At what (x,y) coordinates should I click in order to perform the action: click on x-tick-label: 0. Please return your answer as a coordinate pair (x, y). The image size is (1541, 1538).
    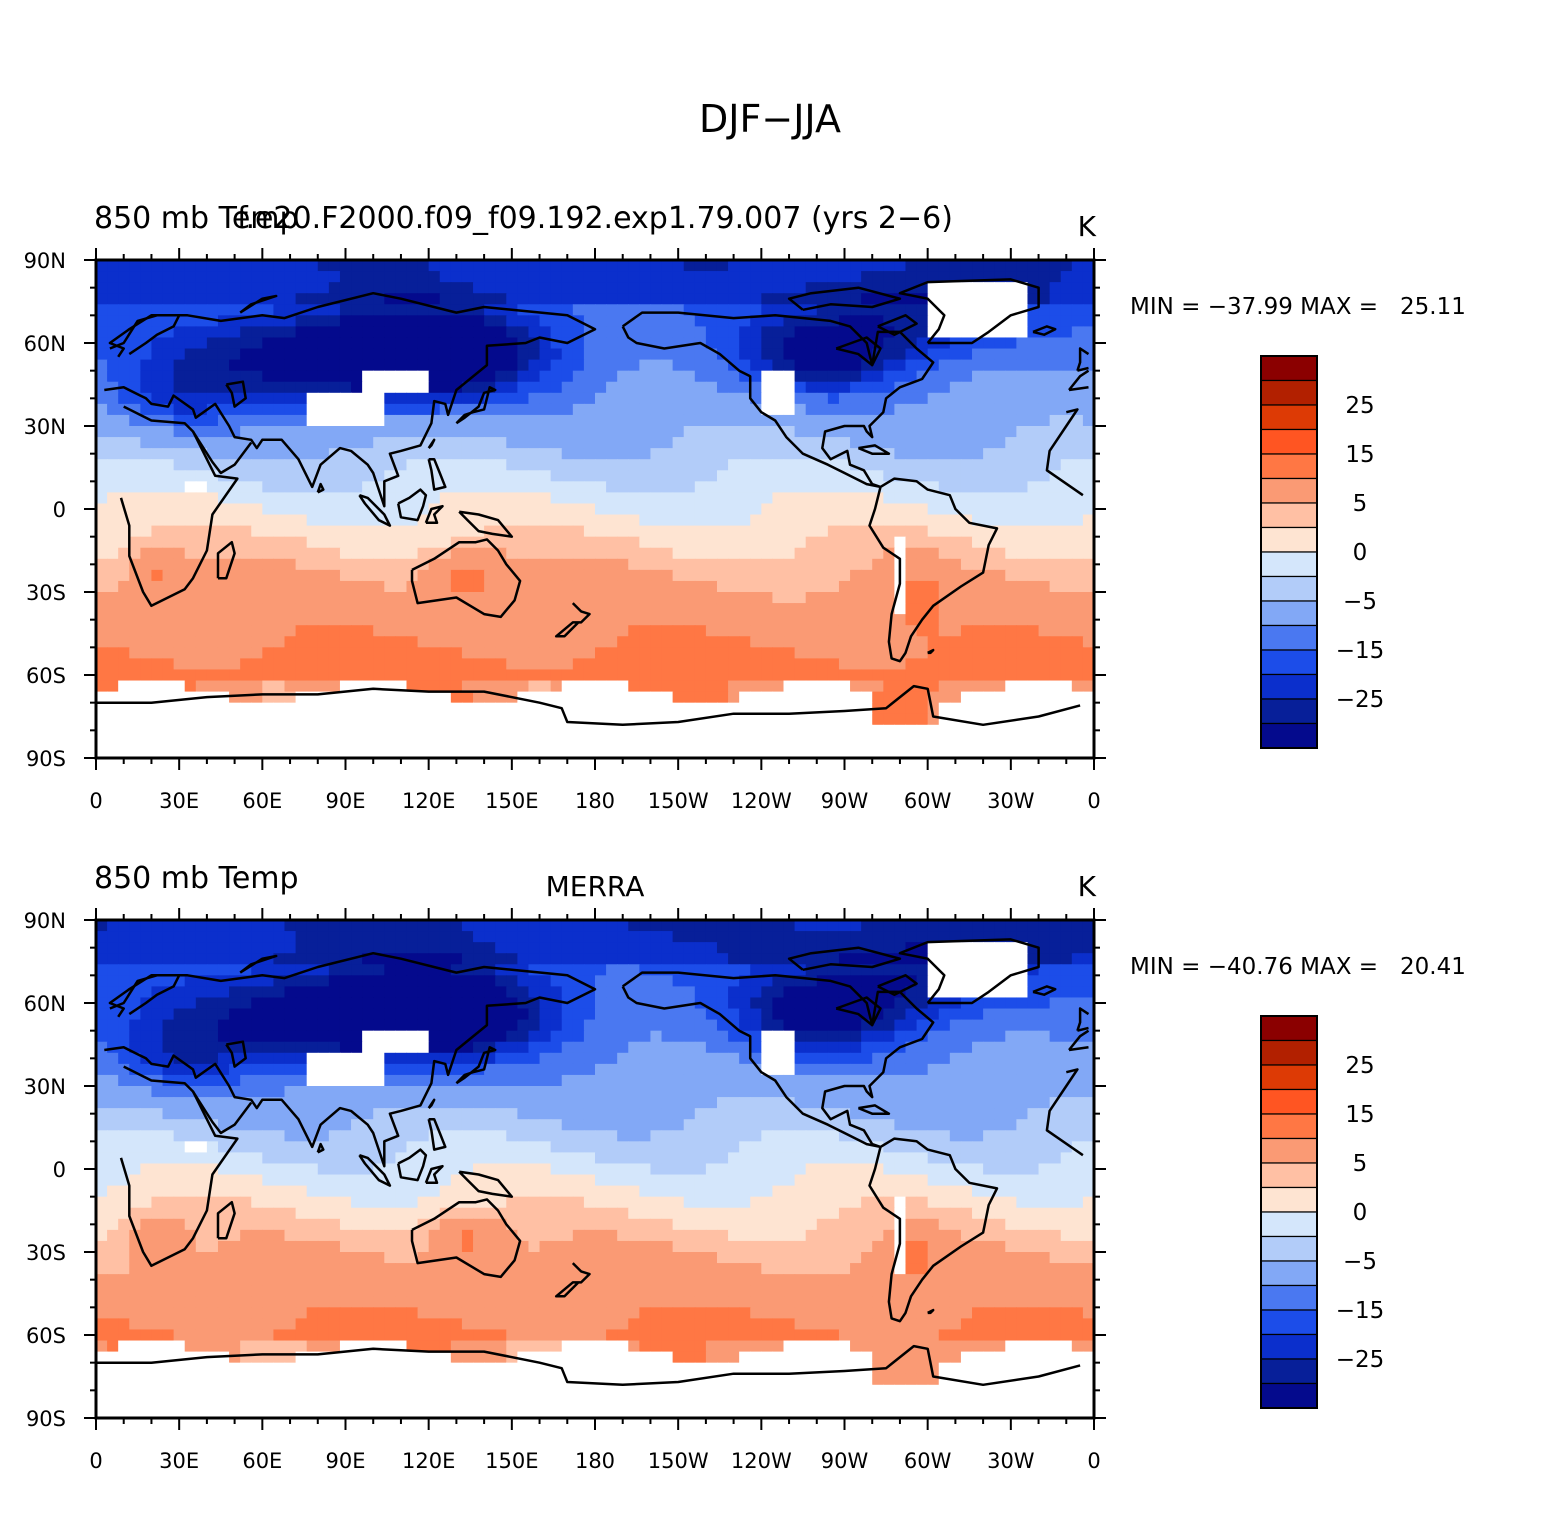
    Looking at the image, I should click on (1093, 801).